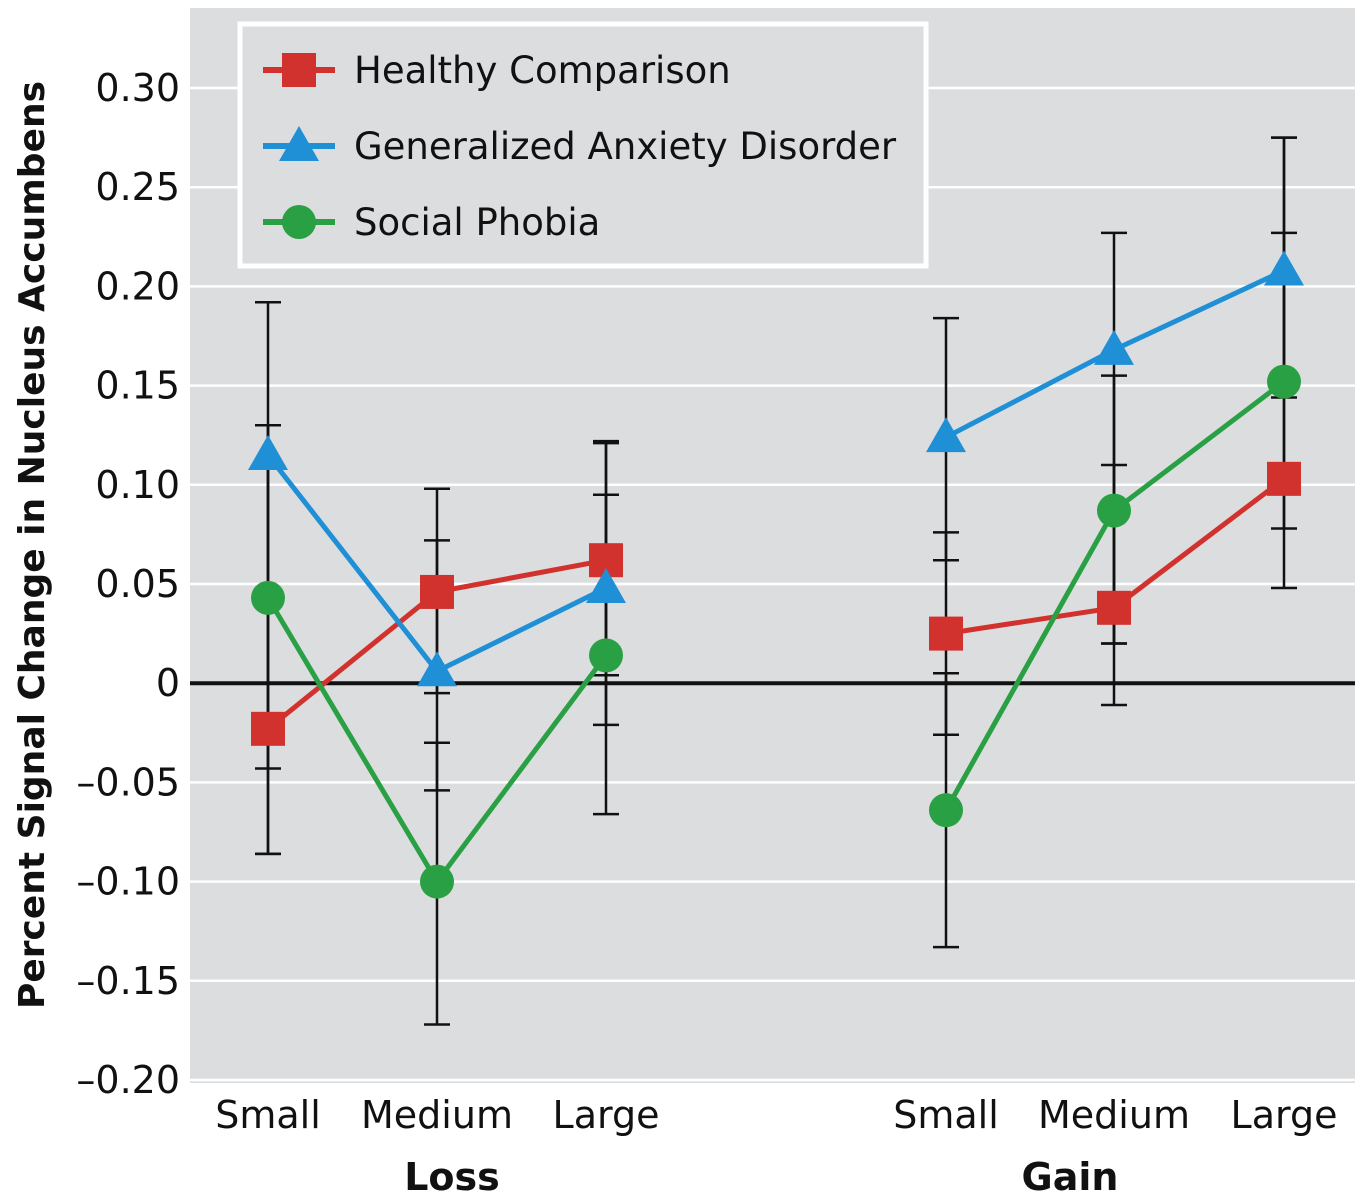 Image resolution: width=1360 pixels, height=1199 pixels. I want to click on group-label-0: Loss, so click(452, 1177).